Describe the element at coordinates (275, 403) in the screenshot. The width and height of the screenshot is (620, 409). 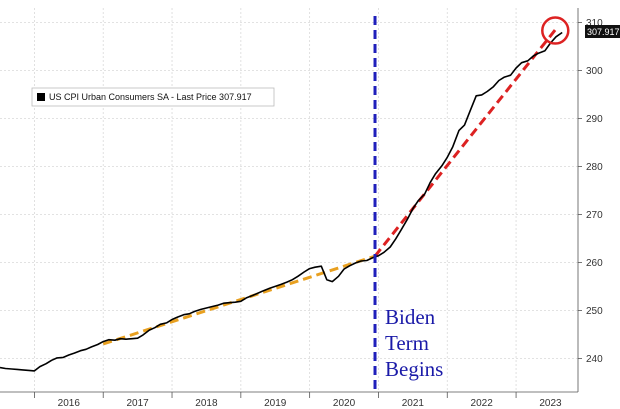
I see `x-tick-label: 2019` at that location.